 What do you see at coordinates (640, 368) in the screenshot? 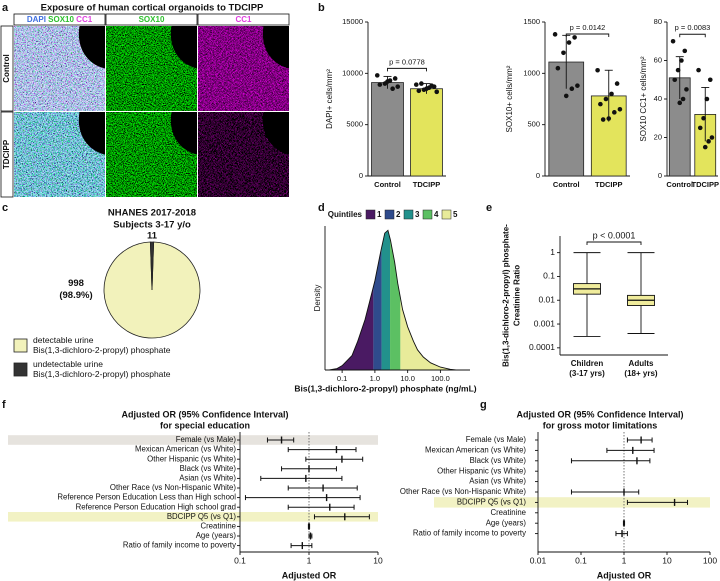
I see `x-tick-label: Adults (18+ yrs)` at bounding box center [640, 368].